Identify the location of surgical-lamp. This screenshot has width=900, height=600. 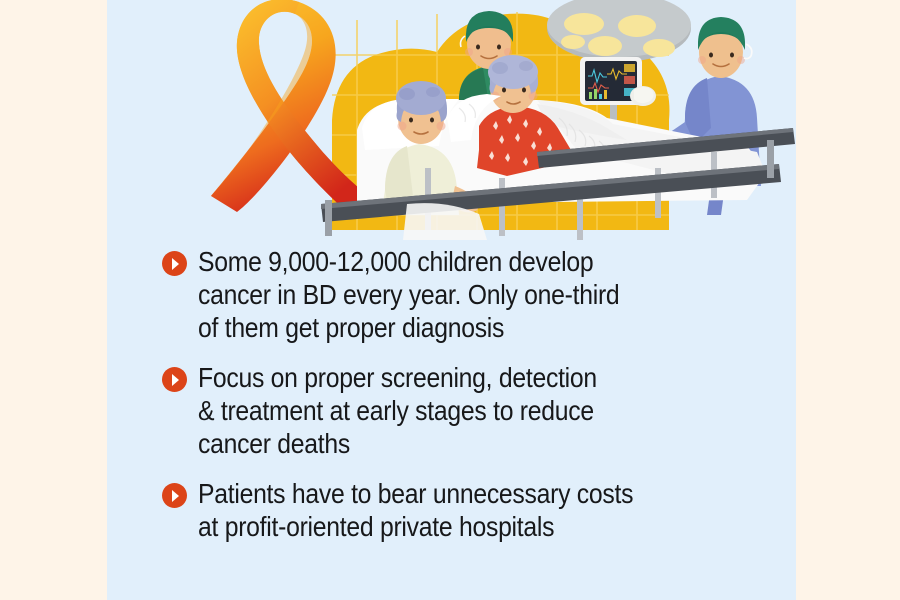
(619, 31).